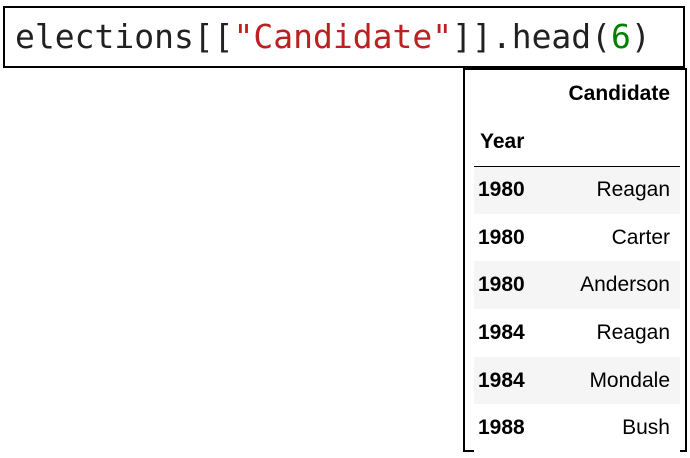 This screenshot has width=690, height=458. I want to click on cell-candidate: Carter, so click(640, 237).